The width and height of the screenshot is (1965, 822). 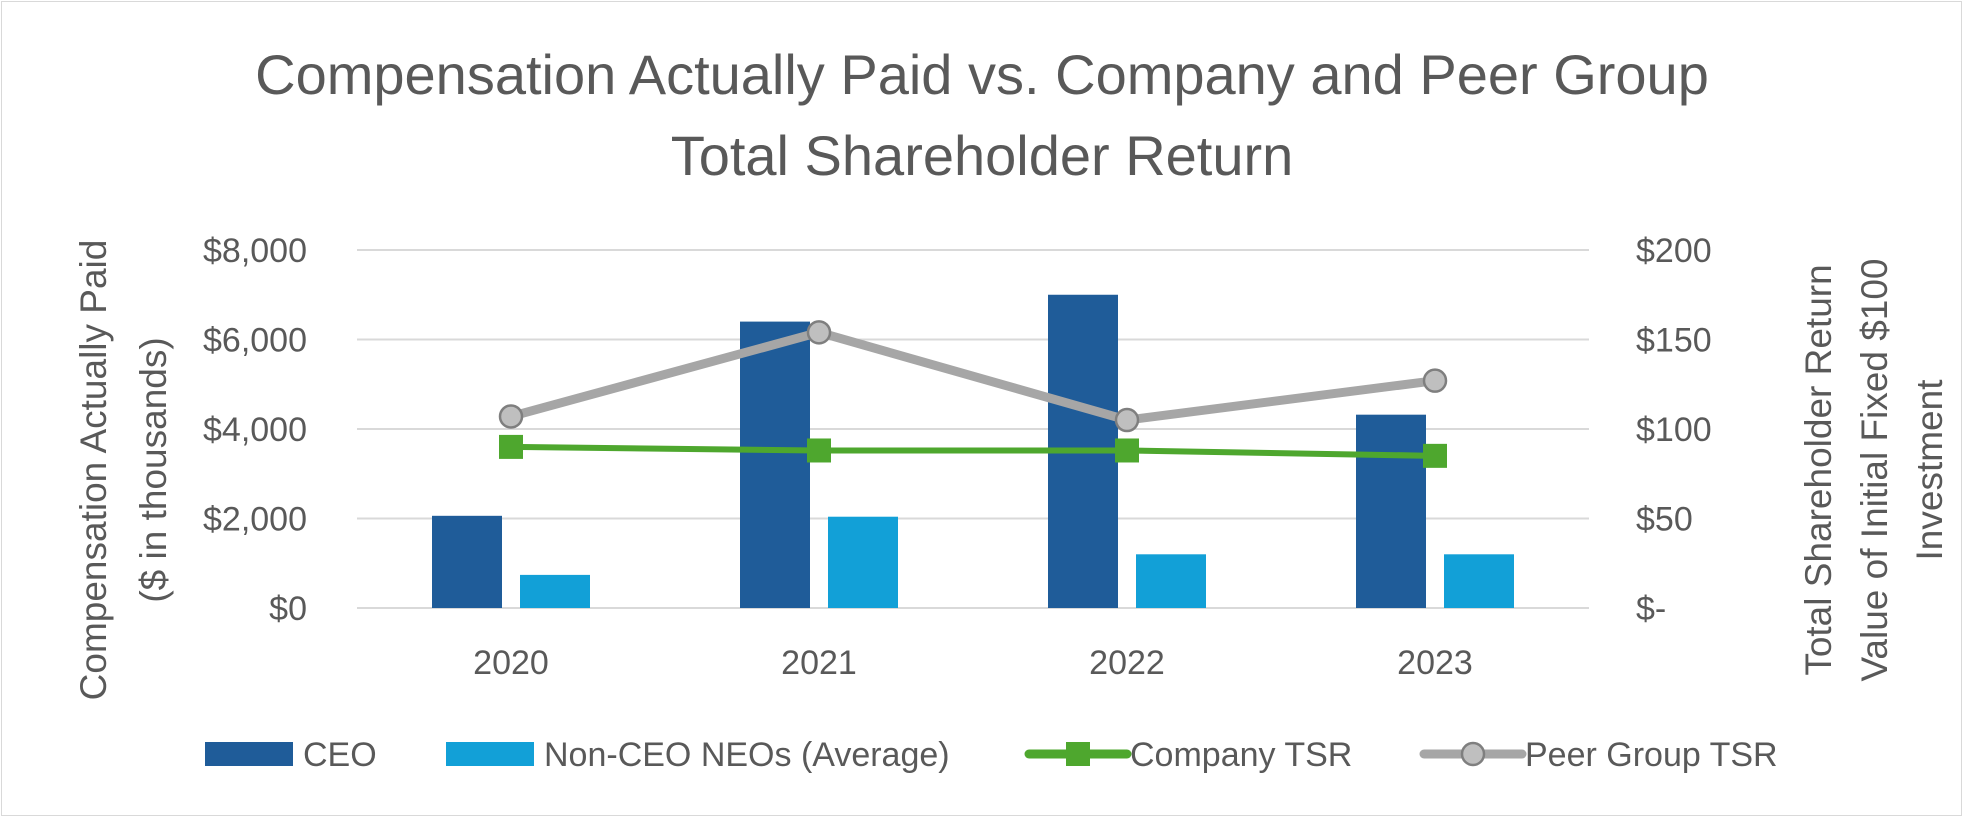 I want to click on x-tick-label: 2022, so click(x=1127, y=663).